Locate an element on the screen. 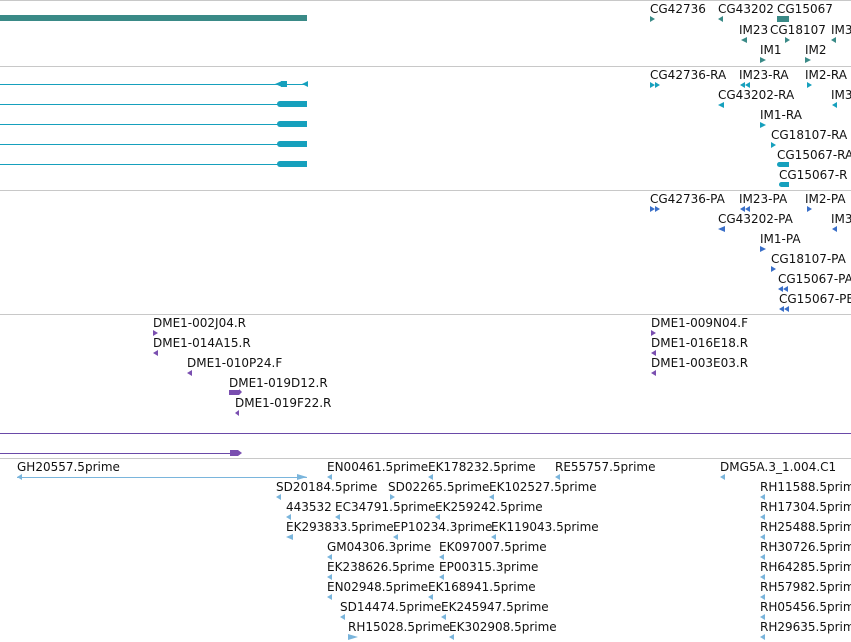 This screenshot has height=642, width=851. gene-span-bar is located at coordinates (153, 18).